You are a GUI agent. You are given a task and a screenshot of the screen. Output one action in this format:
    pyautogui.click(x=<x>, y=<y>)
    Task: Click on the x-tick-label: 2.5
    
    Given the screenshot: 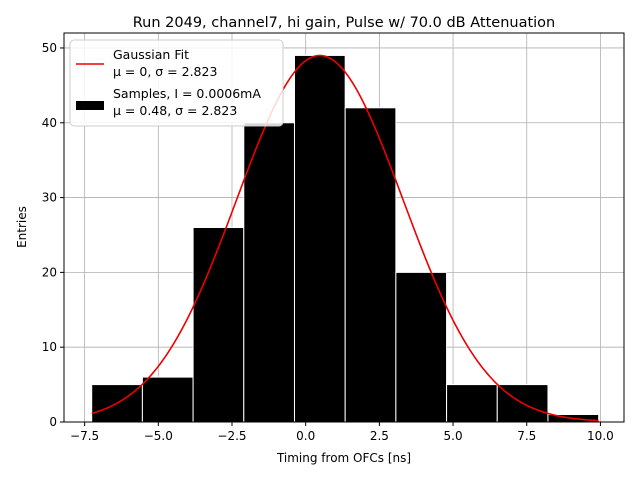 What is the action you would take?
    pyautogui.click(x=379, y=436)
    